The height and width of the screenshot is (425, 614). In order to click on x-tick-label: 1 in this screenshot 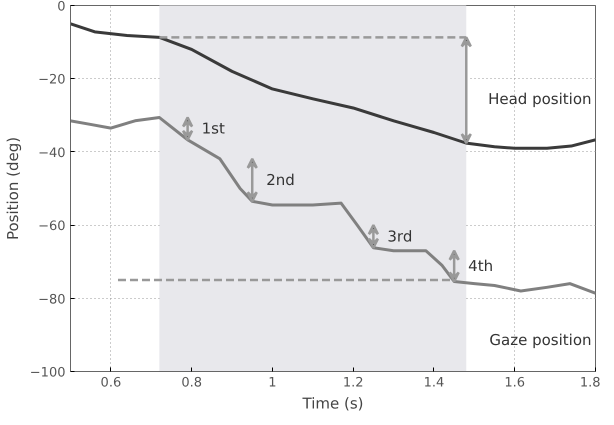, I will do `click(272, 383)`.